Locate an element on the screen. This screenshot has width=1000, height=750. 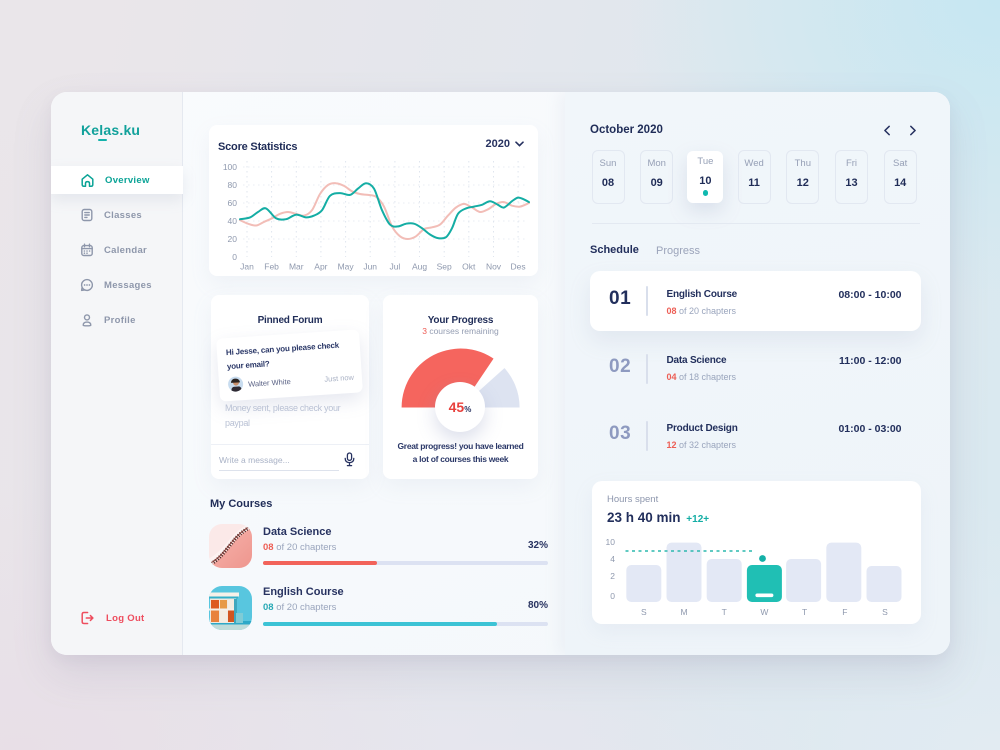
svg-text: M is located at coordinates (683, 612).